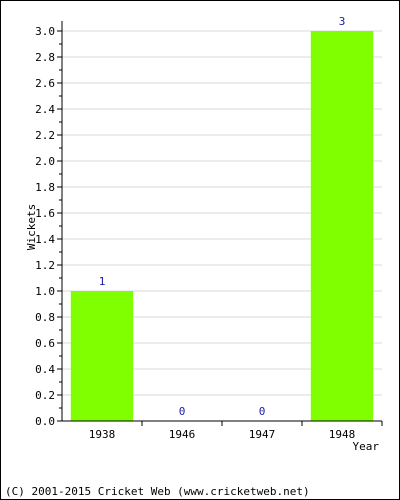 This screenshot has width=400, height=500. I want to click on y-tick-label: 1.6, so click(45, 213).